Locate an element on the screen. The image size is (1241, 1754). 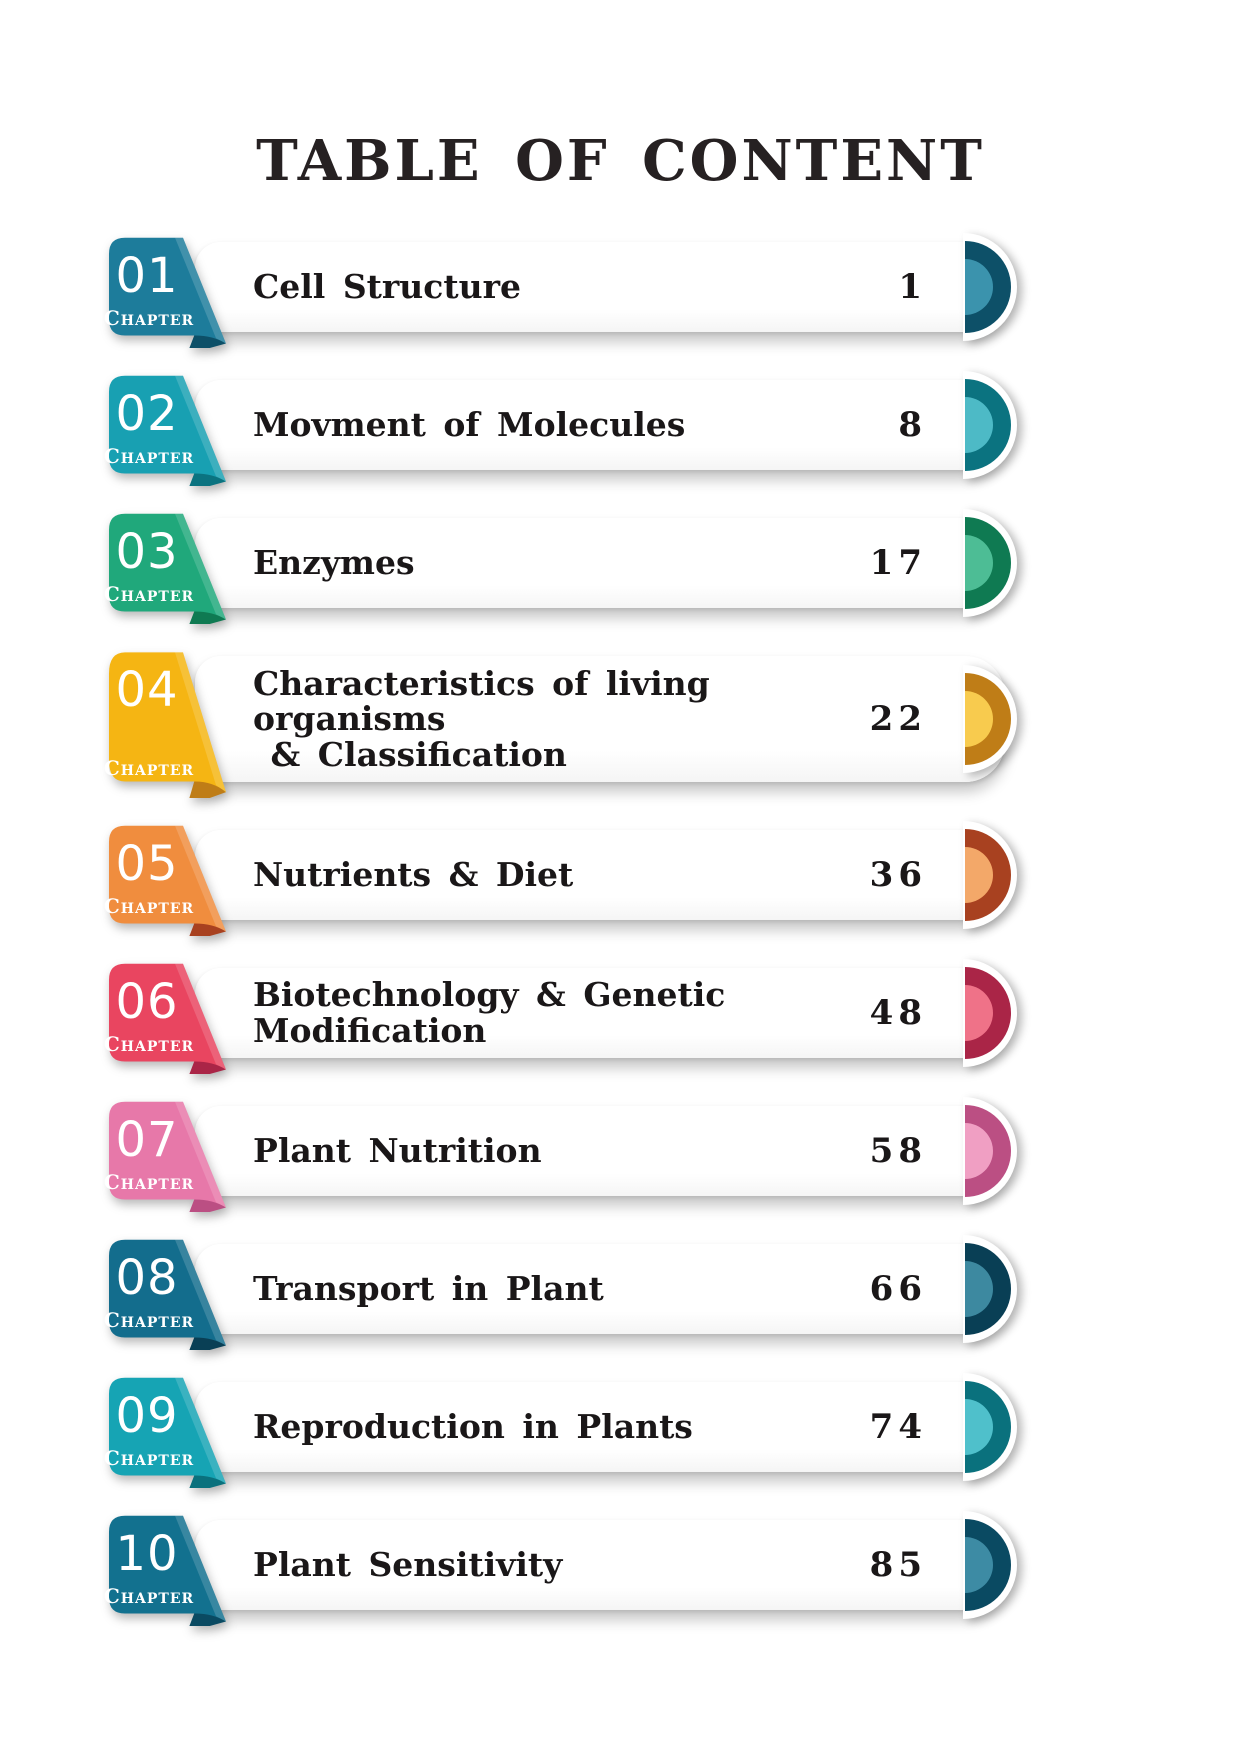
chapter-page-number: 58 is located at coordinates (898, 1151).